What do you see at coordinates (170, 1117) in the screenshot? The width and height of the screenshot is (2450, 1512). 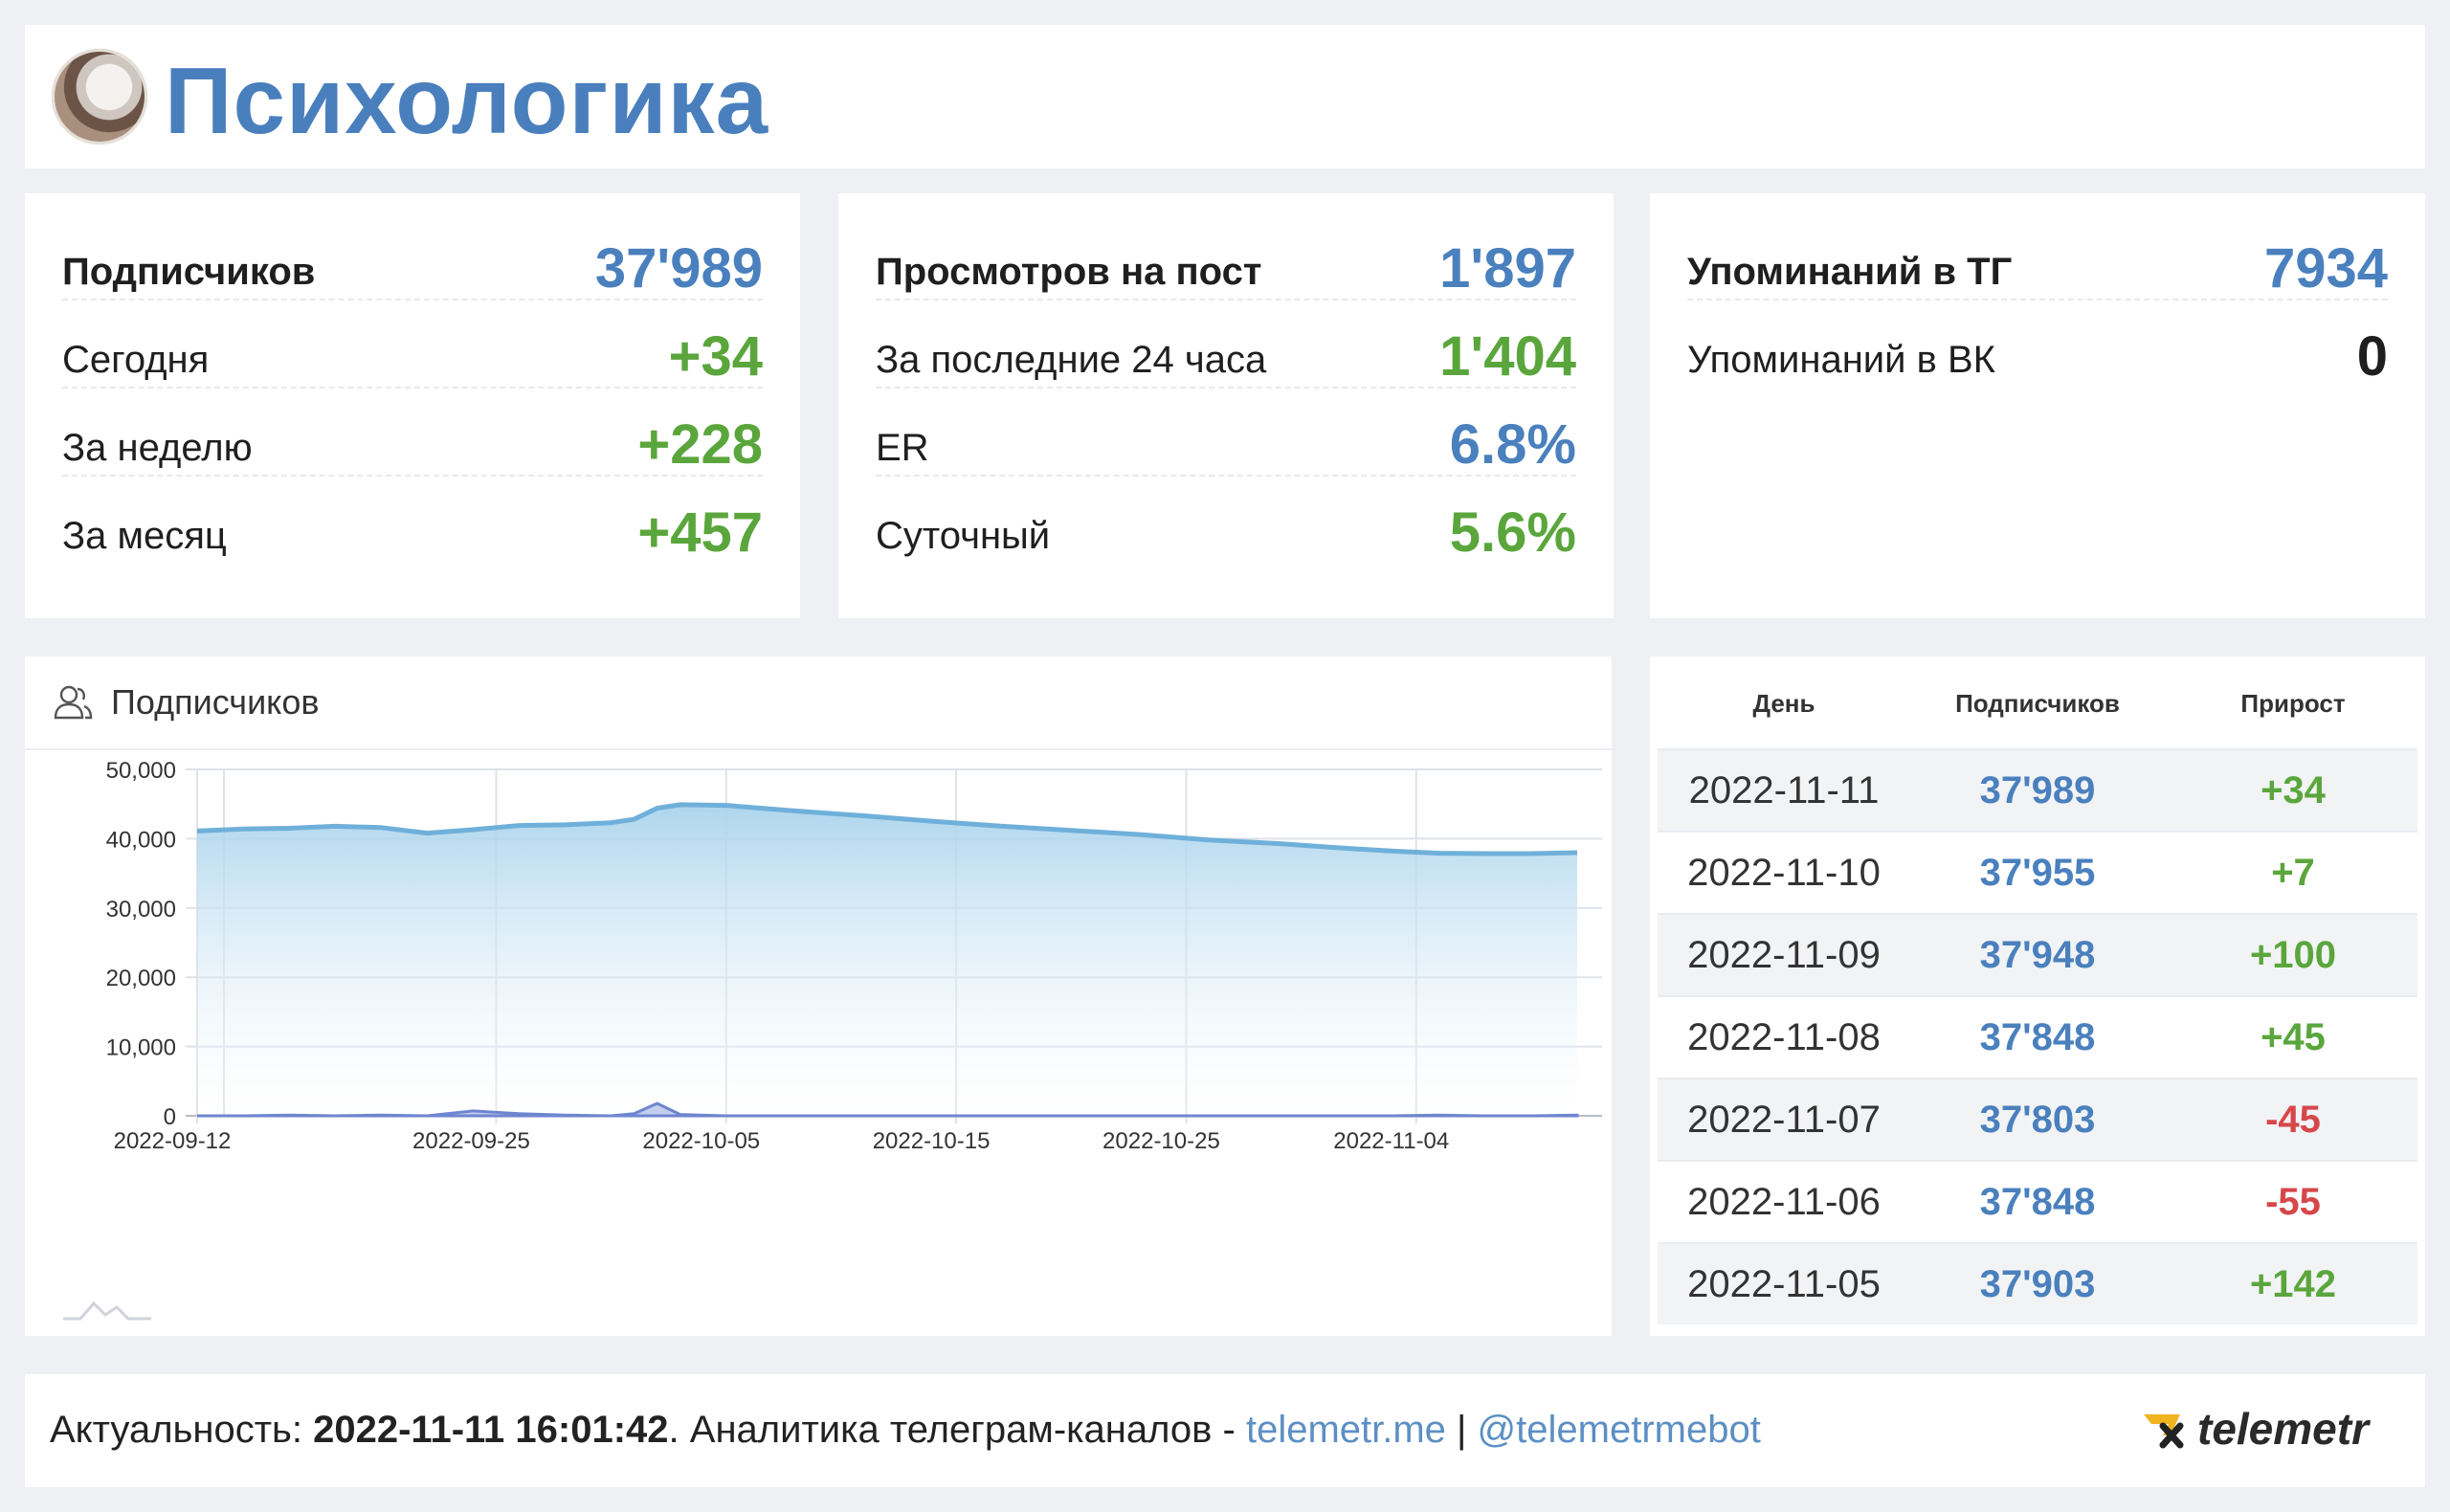 I see `y-tick-label: 0` at bounding box center [170, 1117].